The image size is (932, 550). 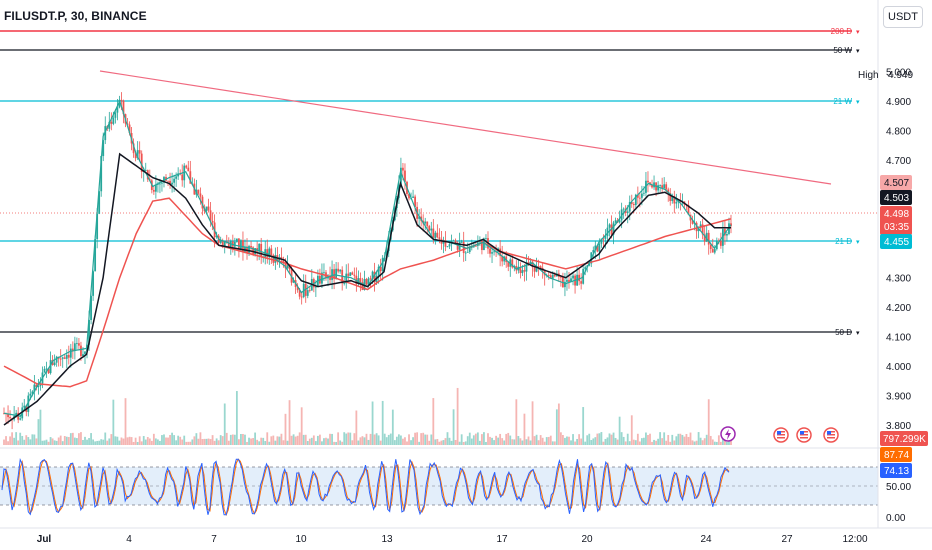 What do you see at coordinates (898, 308) in the screenshot?
I see `price-tick-label: 4.200` at bounding box center [898, 308].